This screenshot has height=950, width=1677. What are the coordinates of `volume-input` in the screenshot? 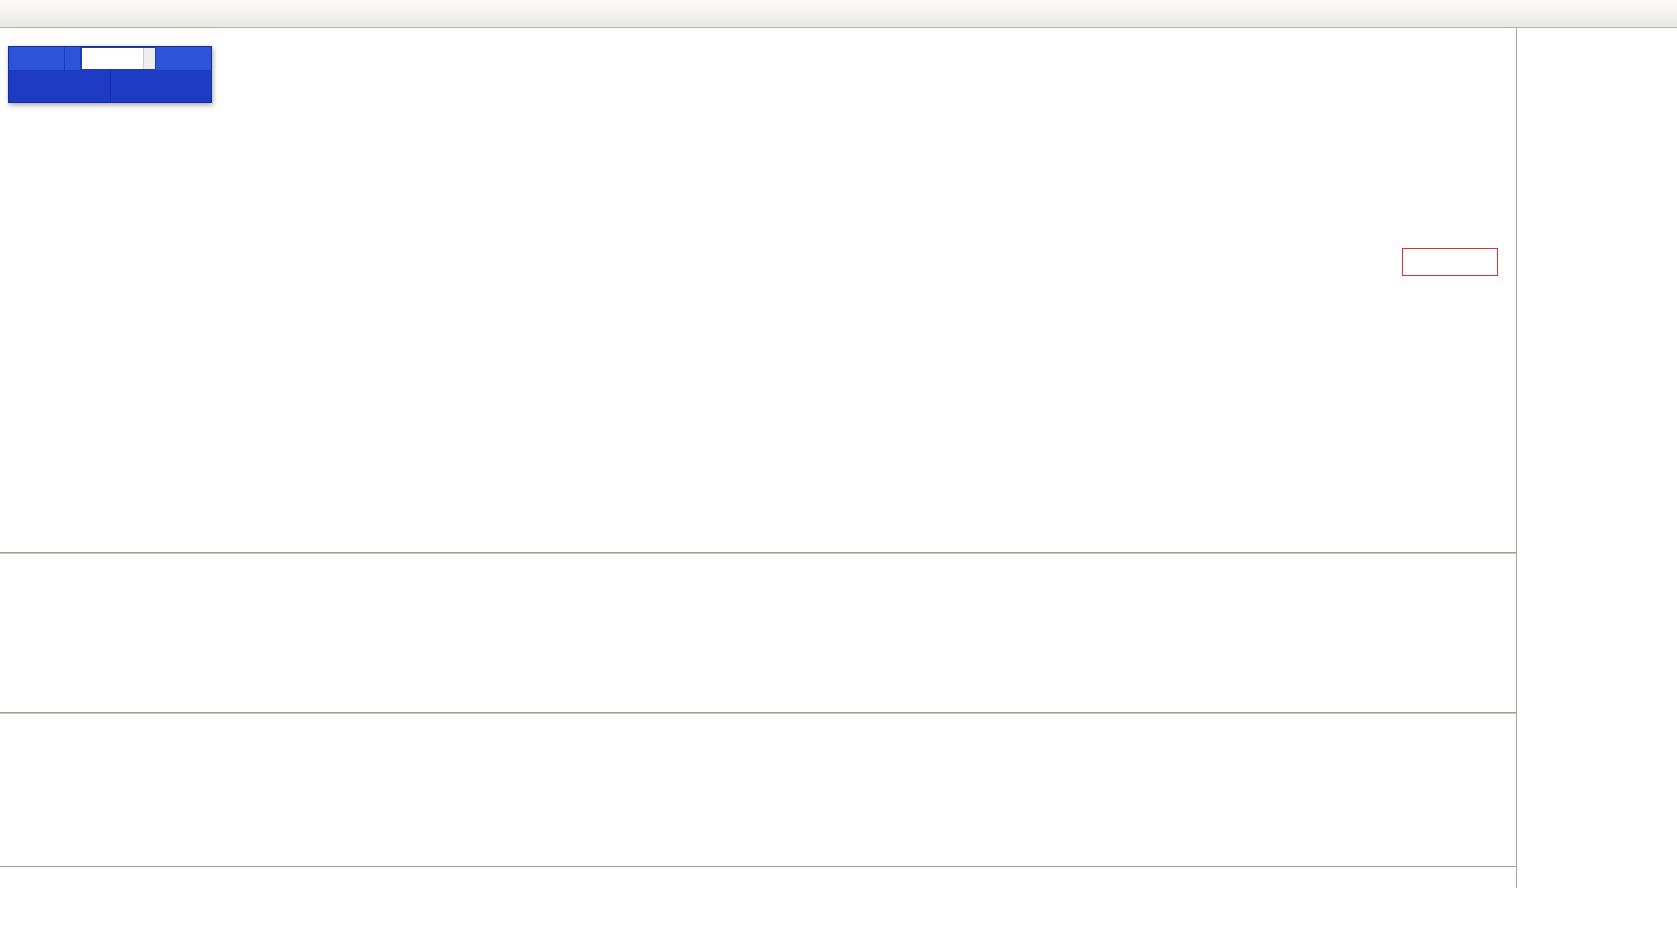 It's located at (113, 58).